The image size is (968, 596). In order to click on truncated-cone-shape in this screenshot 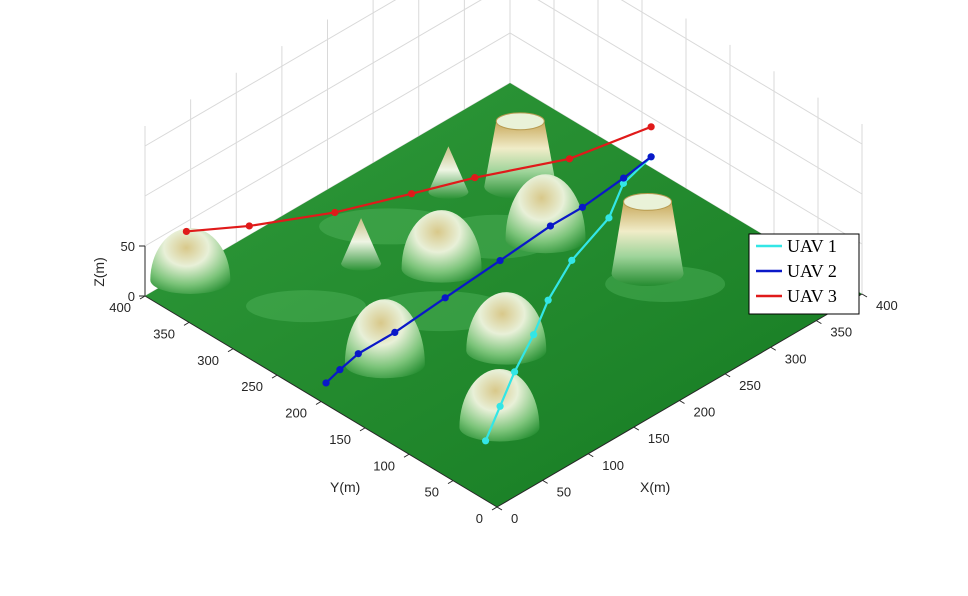, I will do `click(647, 243)`.